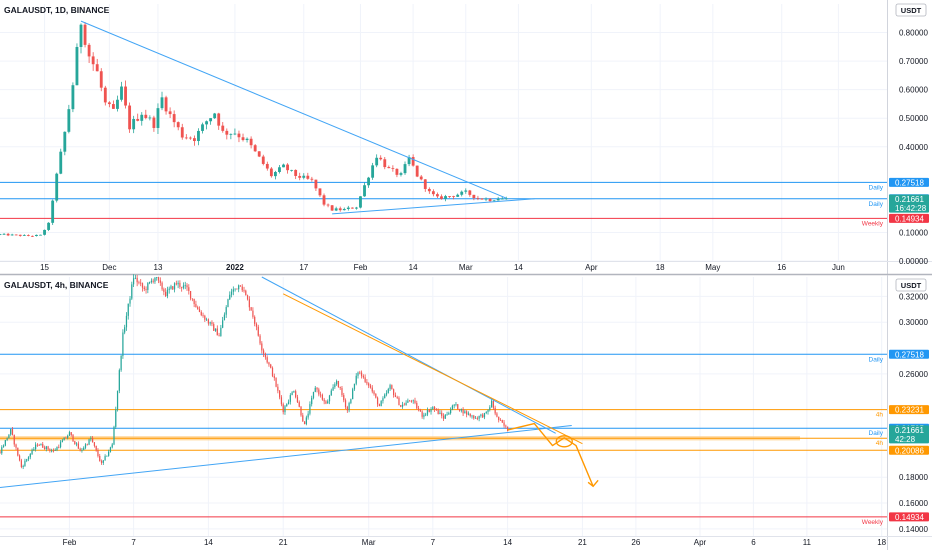  What do you see at coordinates (913, 33) in the screenshot?
I see `price-tick-label: 0.80000` at bounding box center [913, 33].